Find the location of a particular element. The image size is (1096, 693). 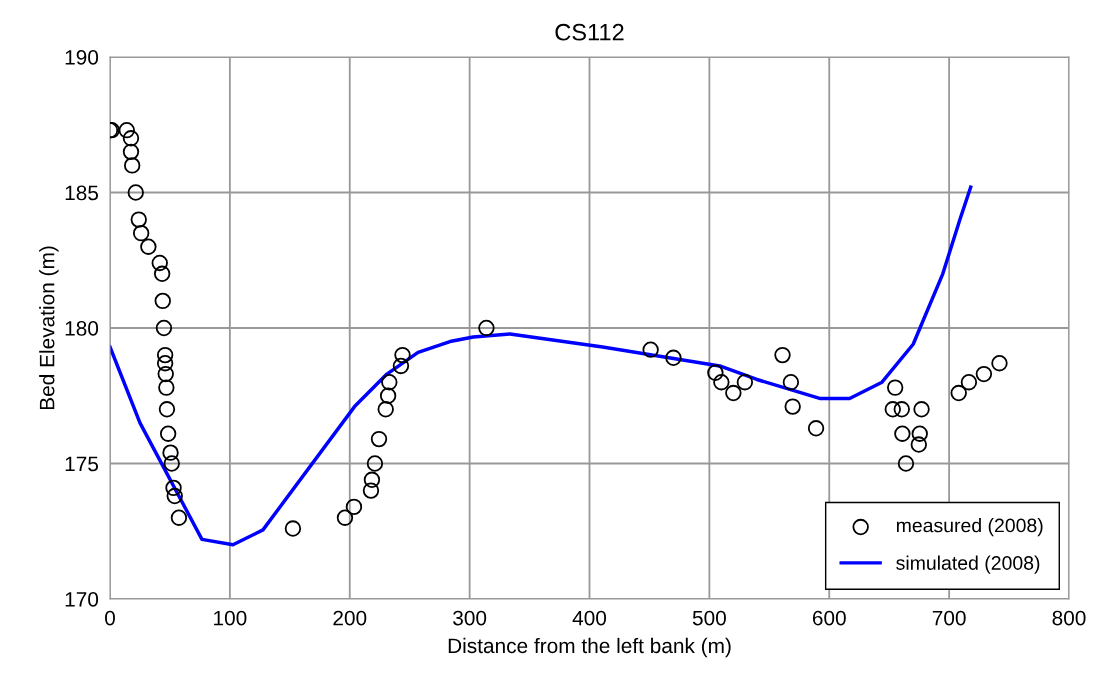

x-tick-label: 600 is located at coordinates (829, 618).